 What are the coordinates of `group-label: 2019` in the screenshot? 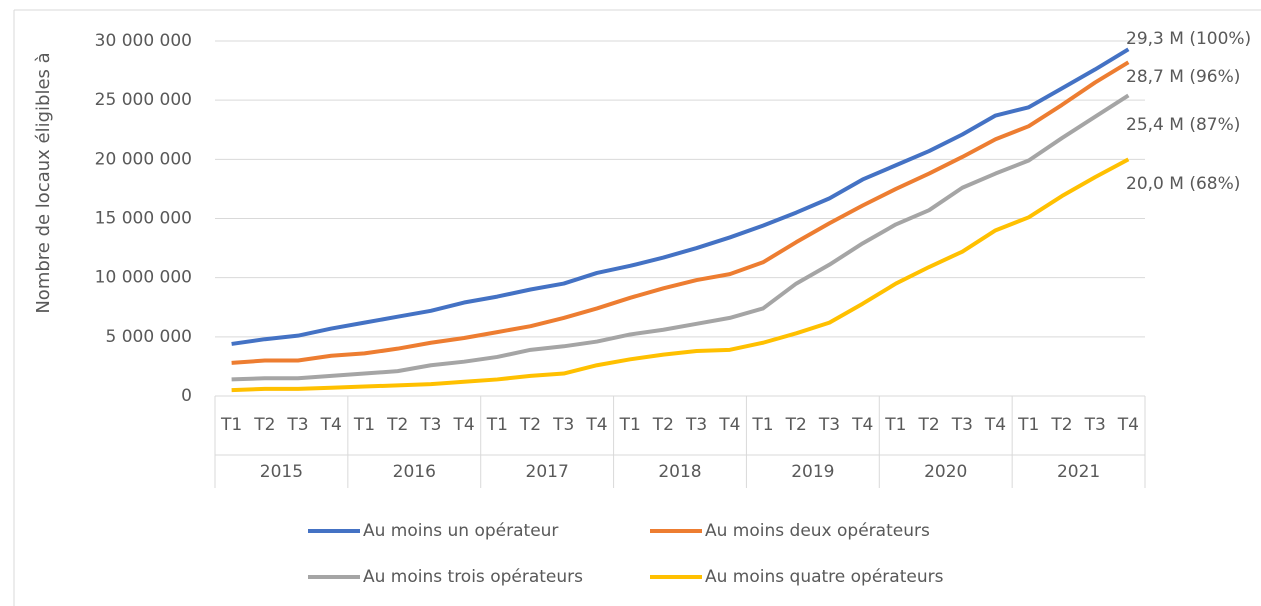 It's located at (812, 472).